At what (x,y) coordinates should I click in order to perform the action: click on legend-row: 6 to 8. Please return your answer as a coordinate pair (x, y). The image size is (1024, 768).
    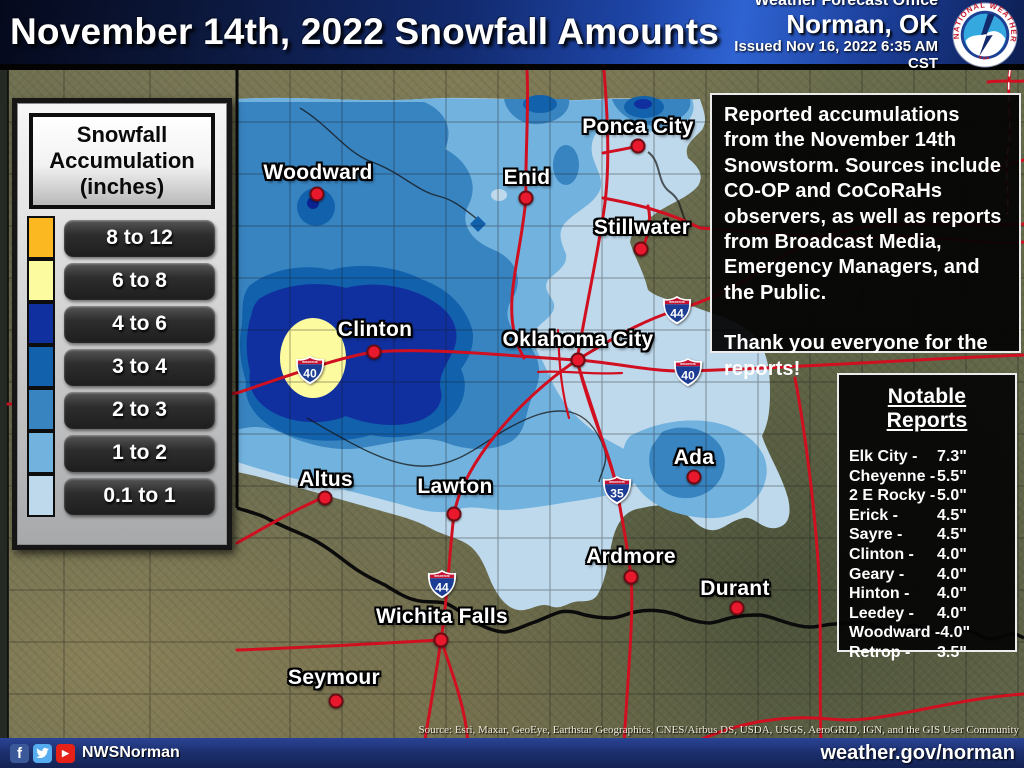
    Looking at the image, I should click on (123, 280).